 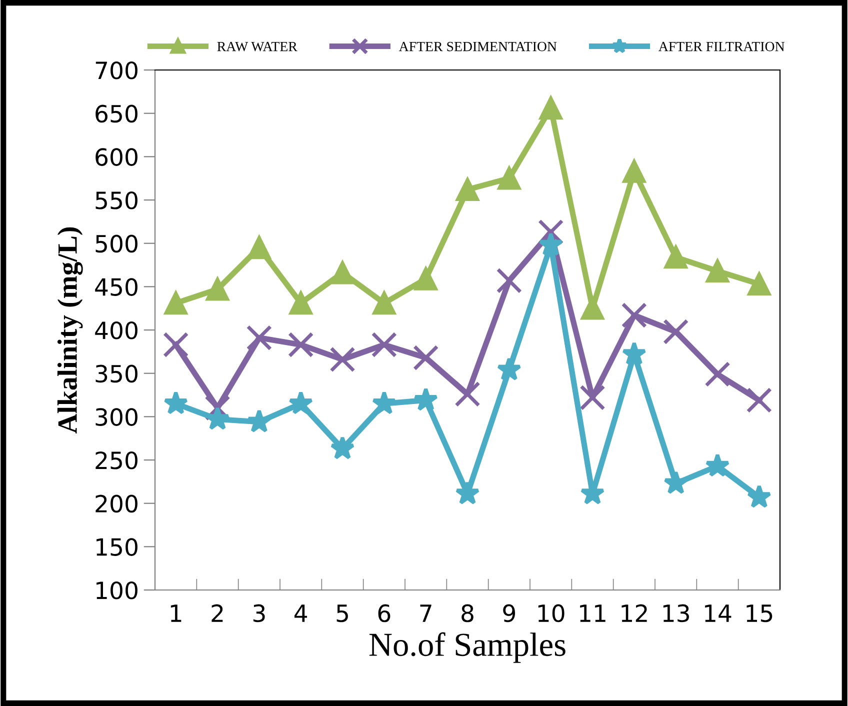 I want to click on y-tick-label: 300, so click(x=117, y=417).